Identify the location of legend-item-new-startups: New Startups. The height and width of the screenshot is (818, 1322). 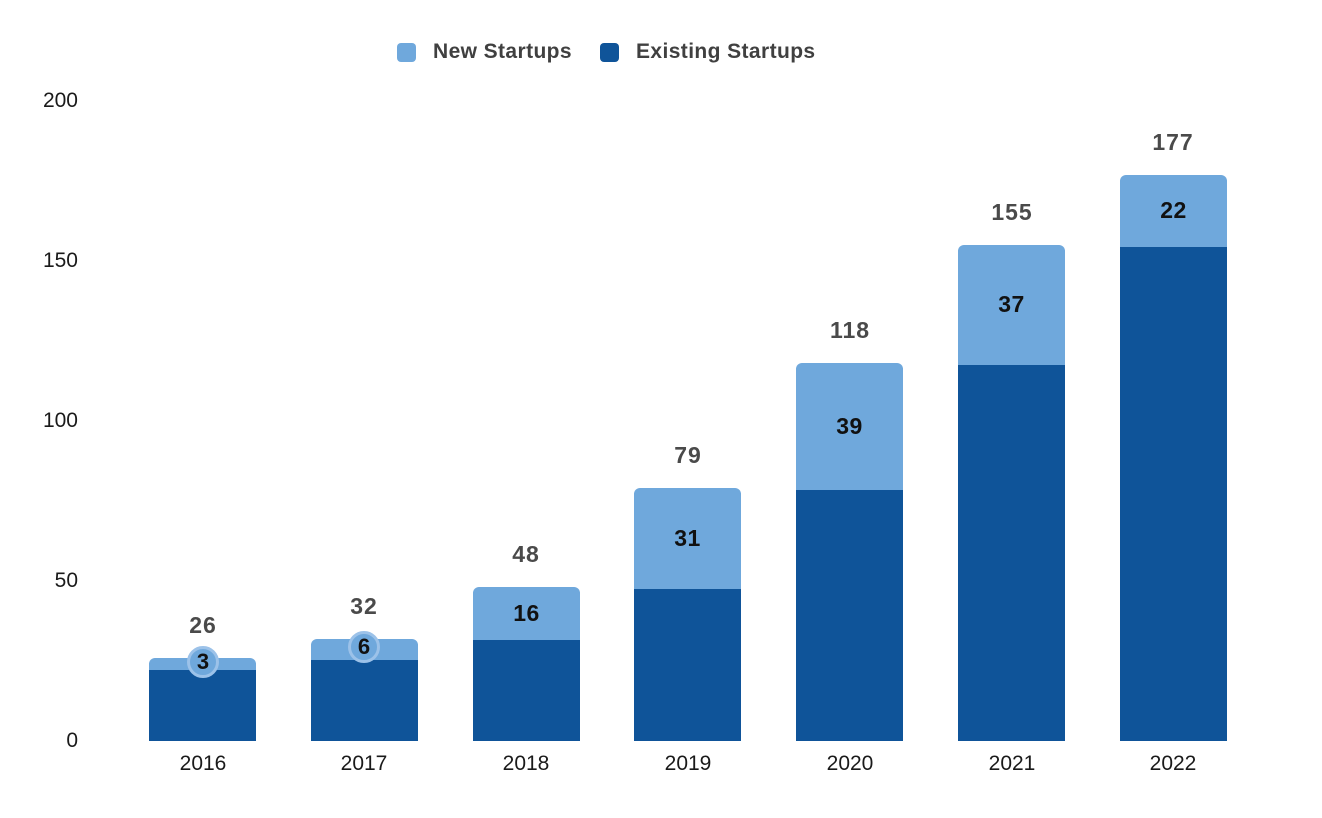
(484, 52).